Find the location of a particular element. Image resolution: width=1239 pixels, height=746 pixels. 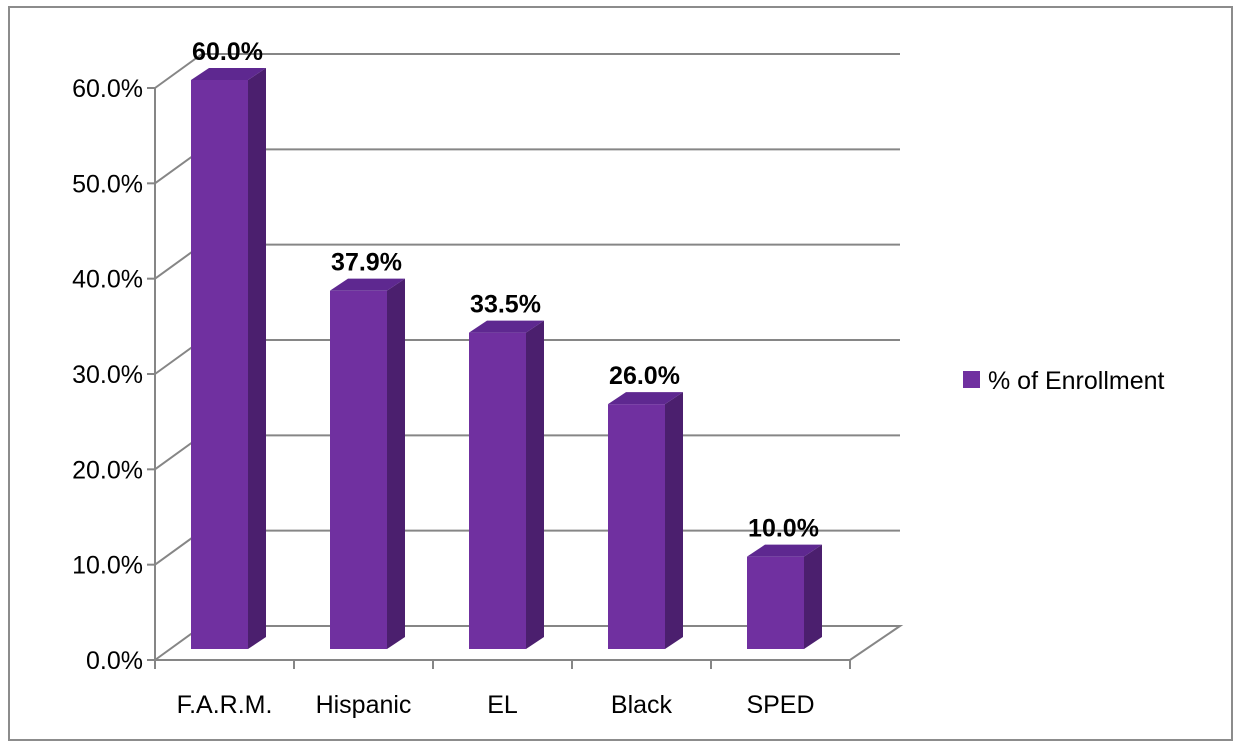

y-tick-label: 40.0% is located at coordinates (107, 280).